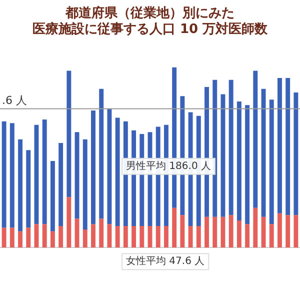 Image resolution: width=300 pixels, height=300 pixels. Describe the element at coordinates (14, 101) in the screenshot. I see `ref-line-label: .6 人` at that location.